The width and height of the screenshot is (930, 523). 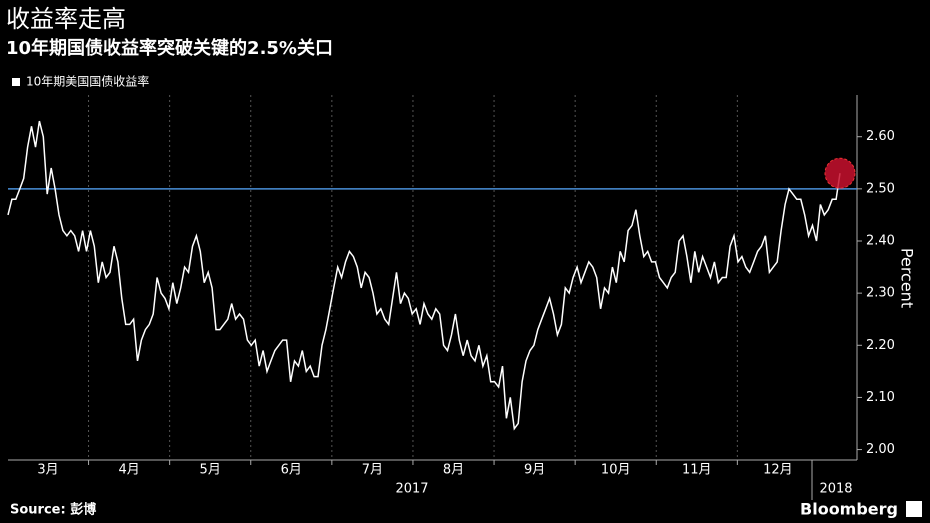 I want to click on x-tick-label: 4月, so click(x=128, y=470).